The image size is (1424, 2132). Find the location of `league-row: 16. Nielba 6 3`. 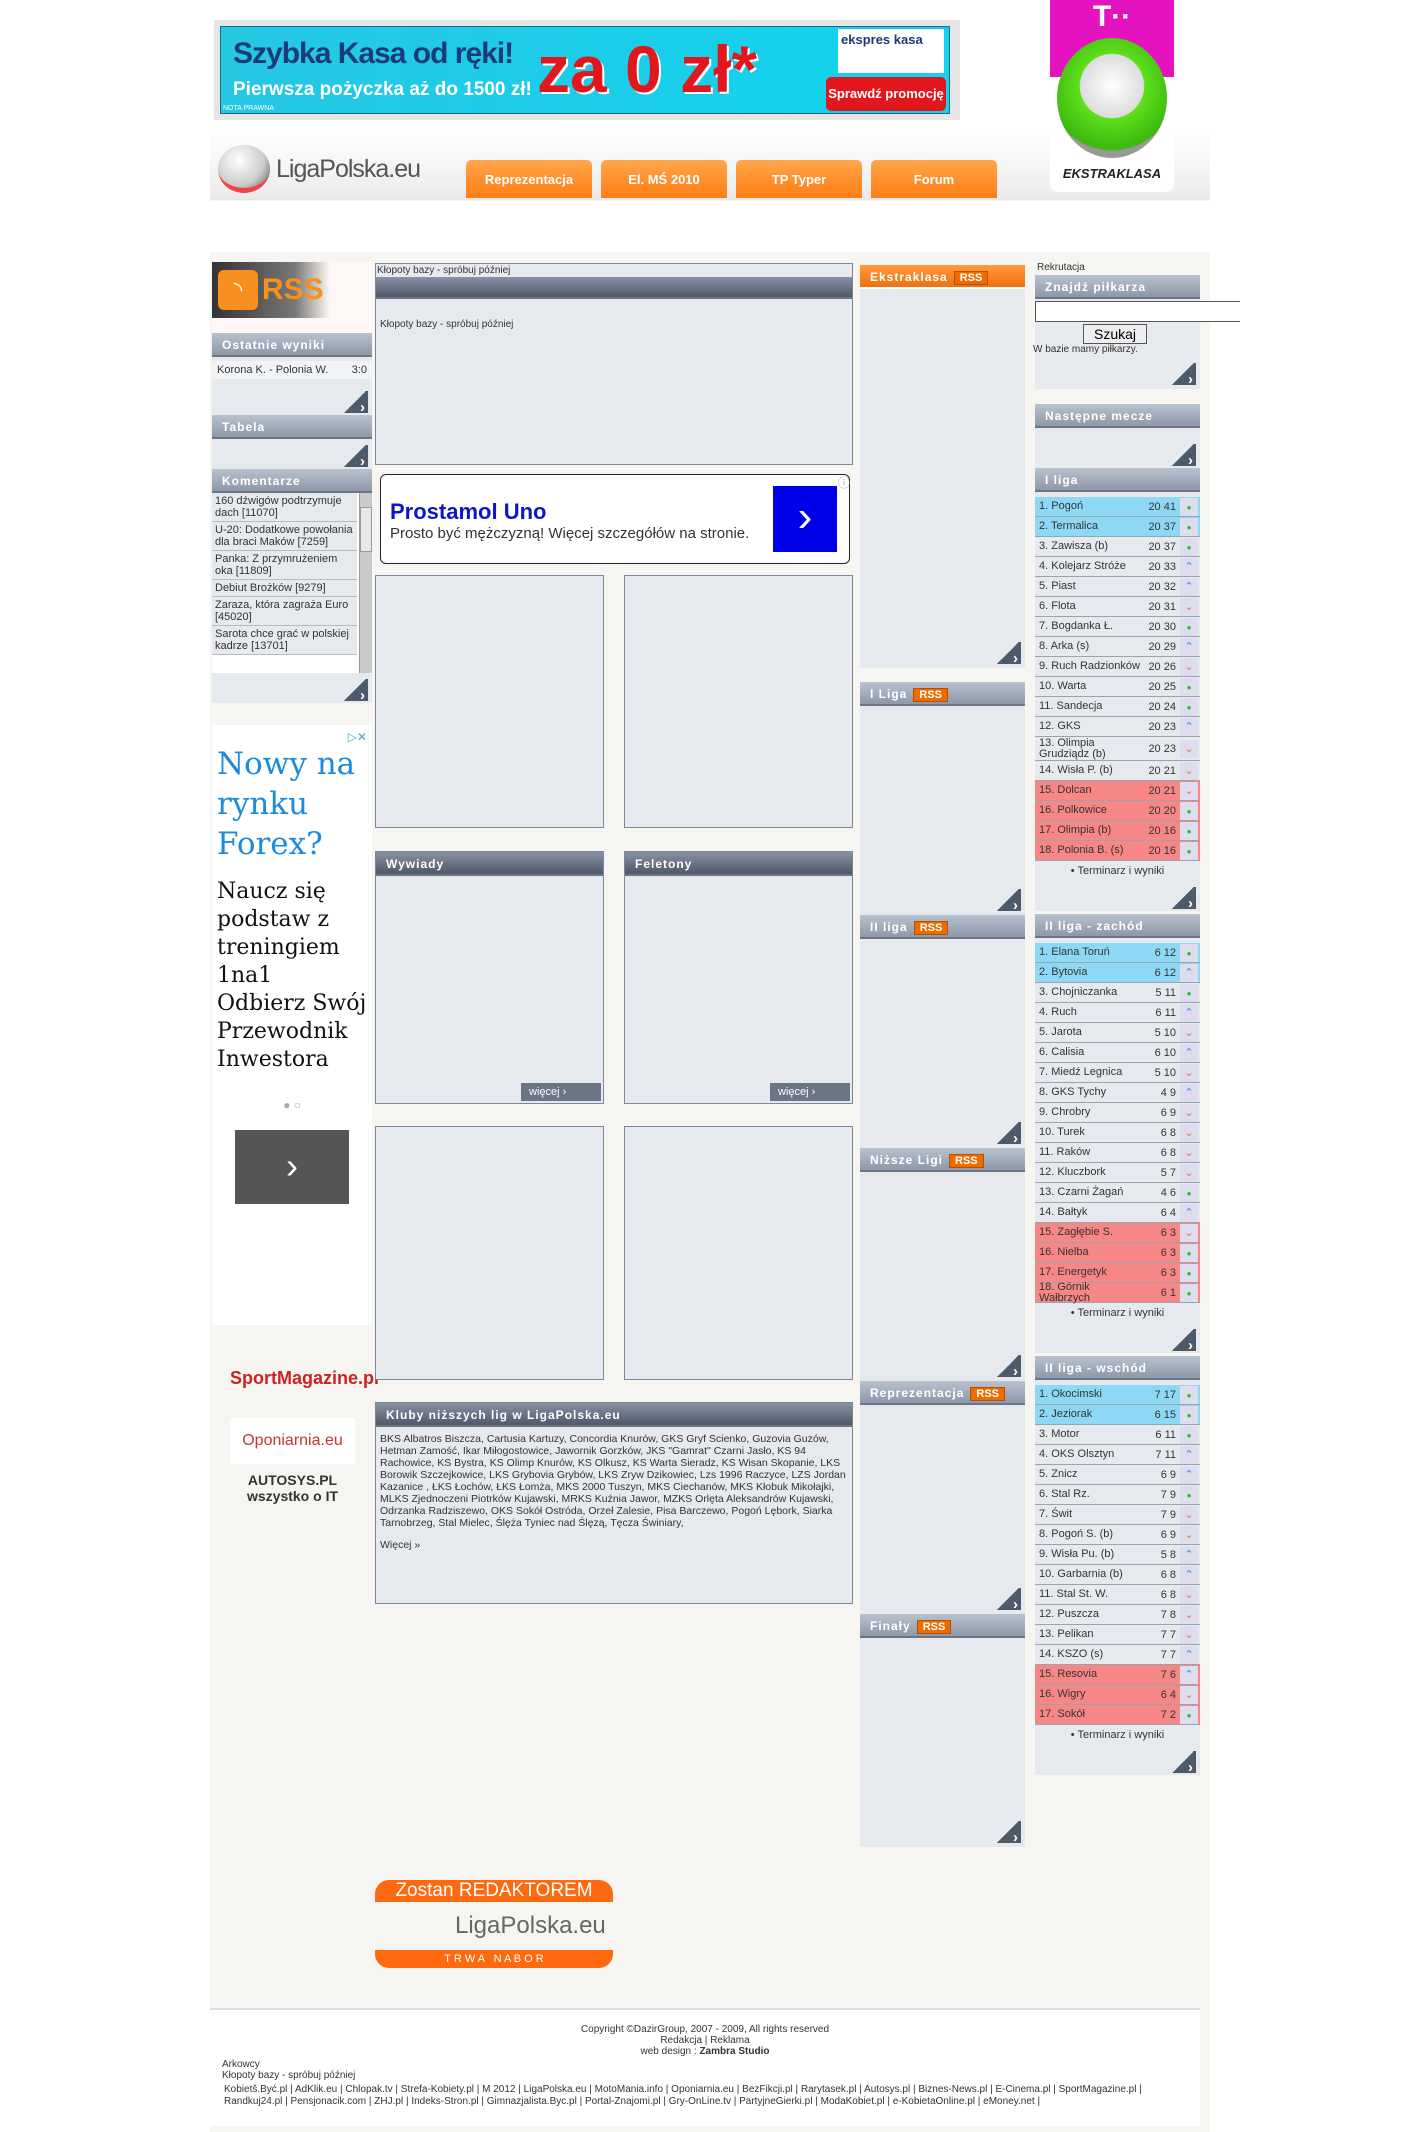

league-row: 16. Nielba 6 3 is located at coordinates (1117, 1253).